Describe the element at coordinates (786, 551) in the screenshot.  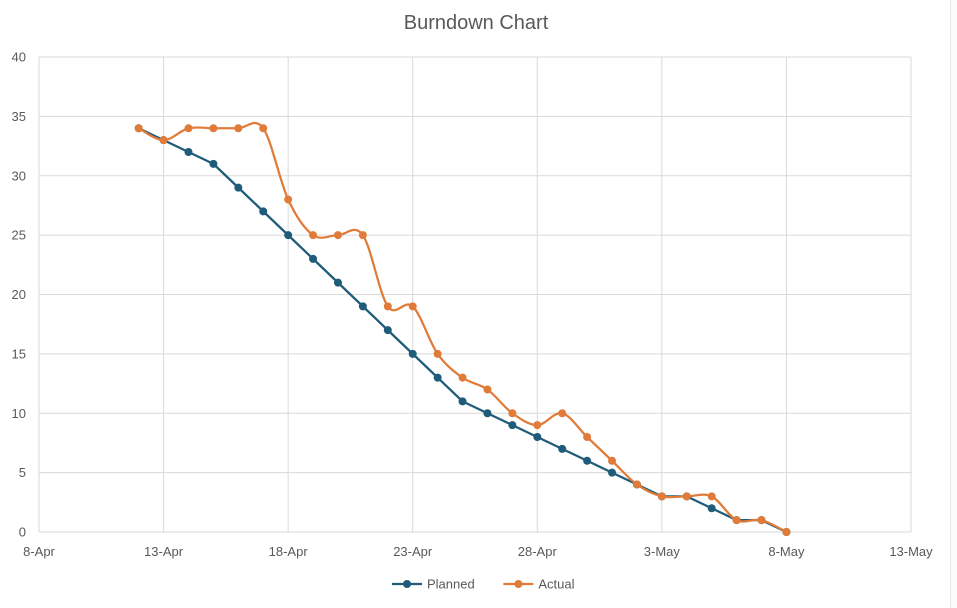
I see `x-tick-label: 8-May` at that location.